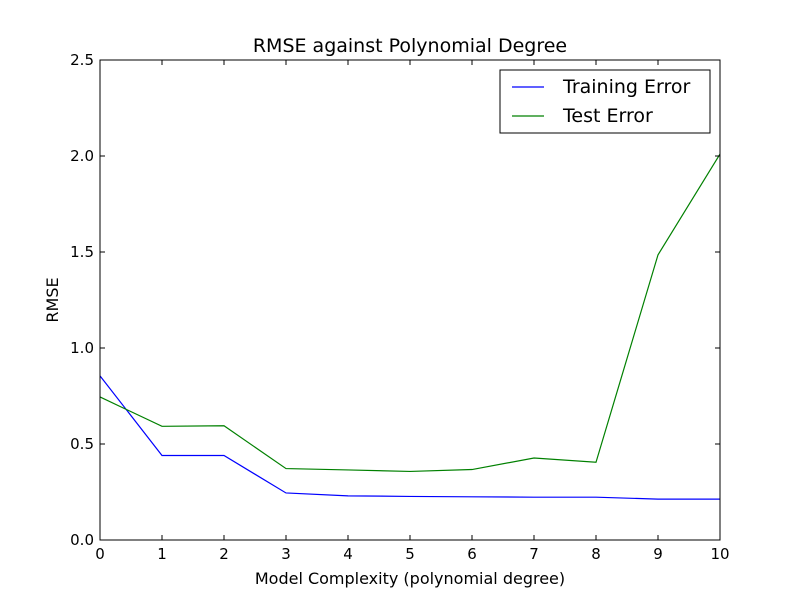  Describe the element at coordinates (719, 554) in the screenshot. I see `x-tick-label: 10` at that location.